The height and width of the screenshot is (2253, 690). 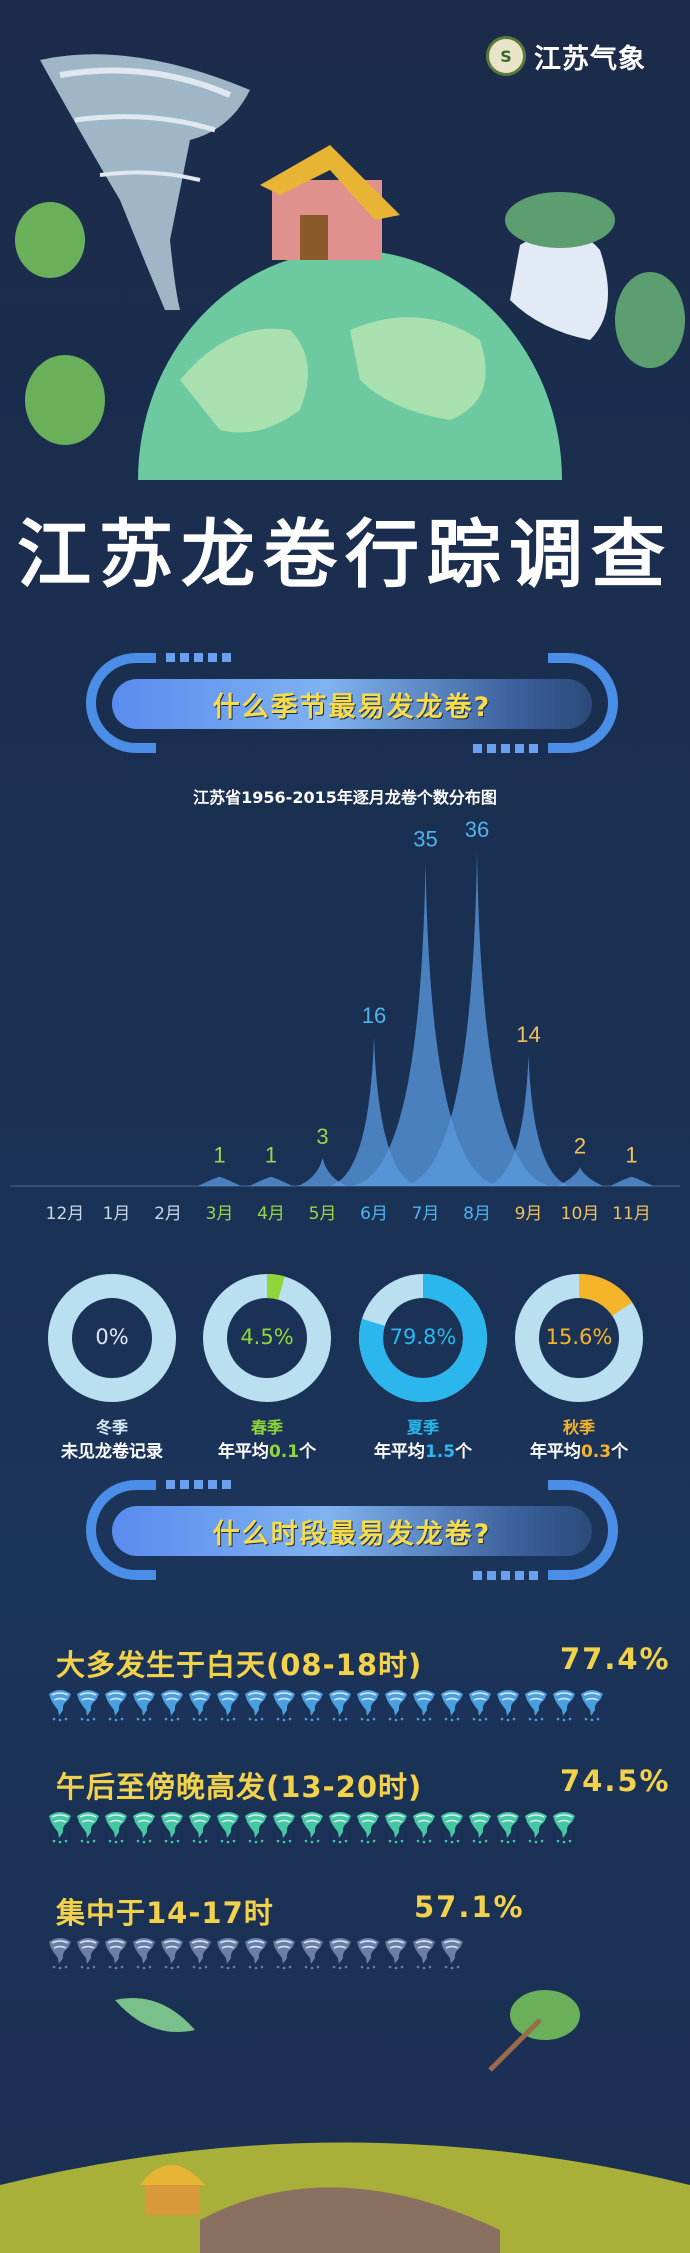 What do you see at coordinates (528, 1214) in the screenshot?
I see `month-label: 9月` at bounding box center [528, 1214].